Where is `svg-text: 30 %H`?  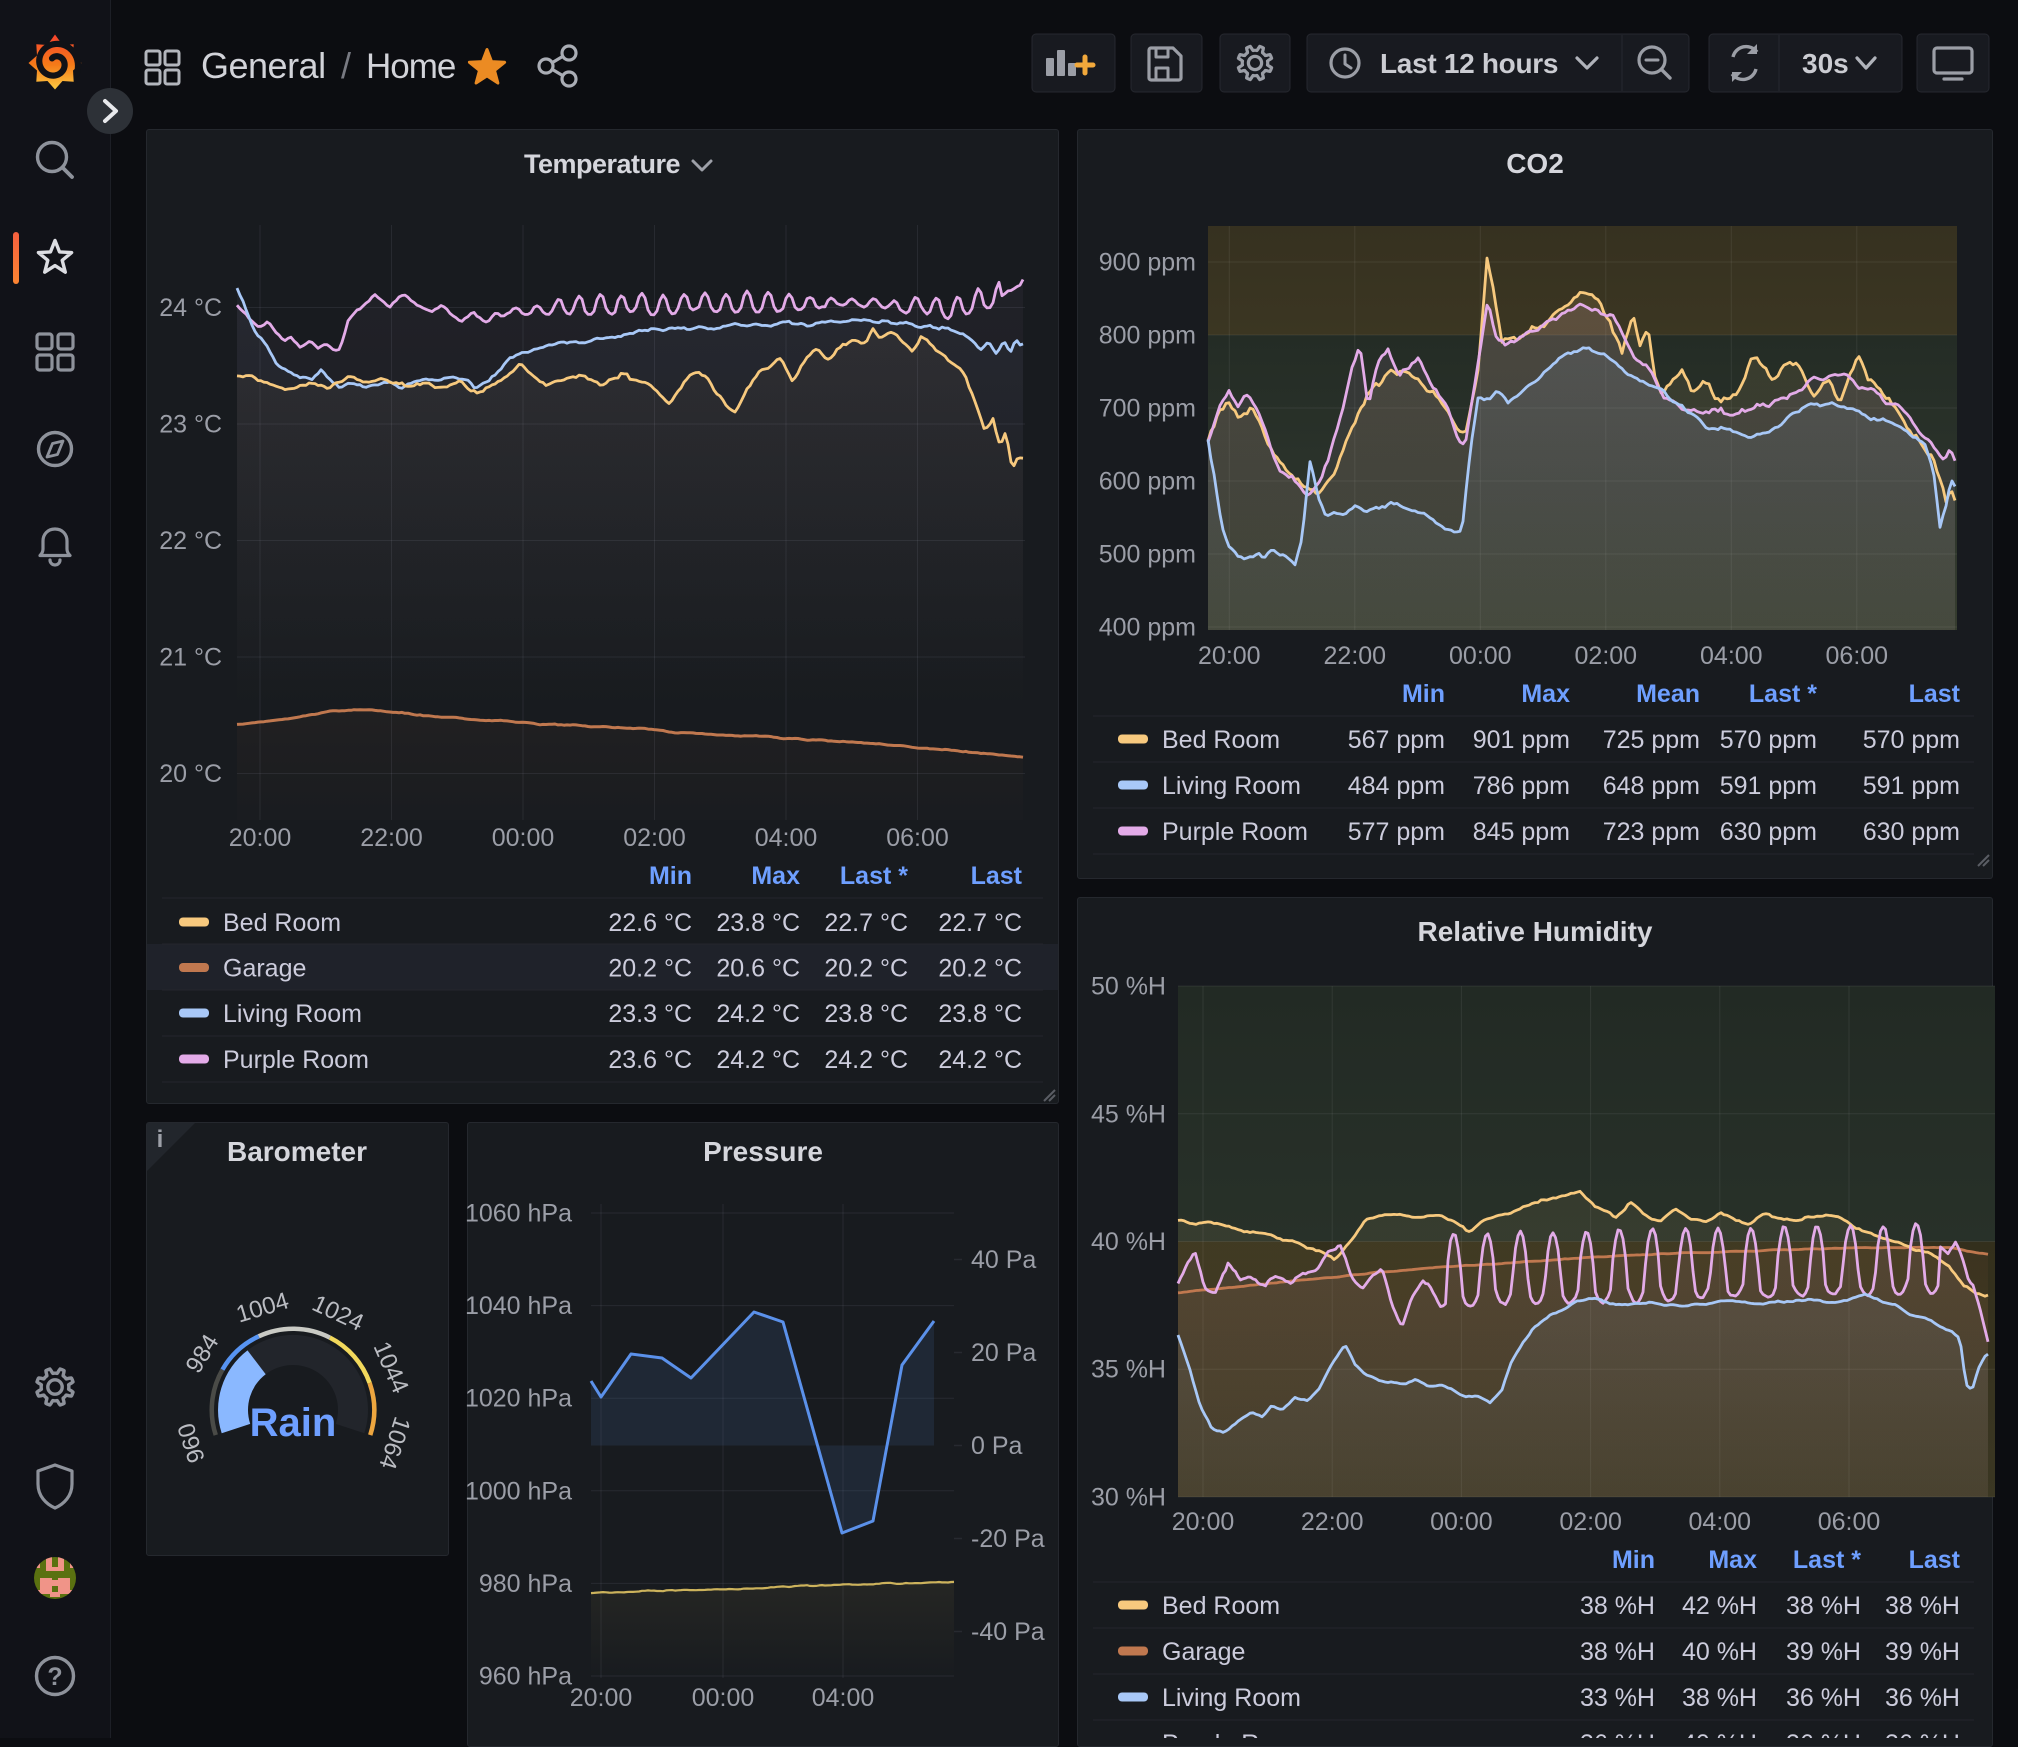 svg-text: 30 %H is located at coordinates (1128, 1498).